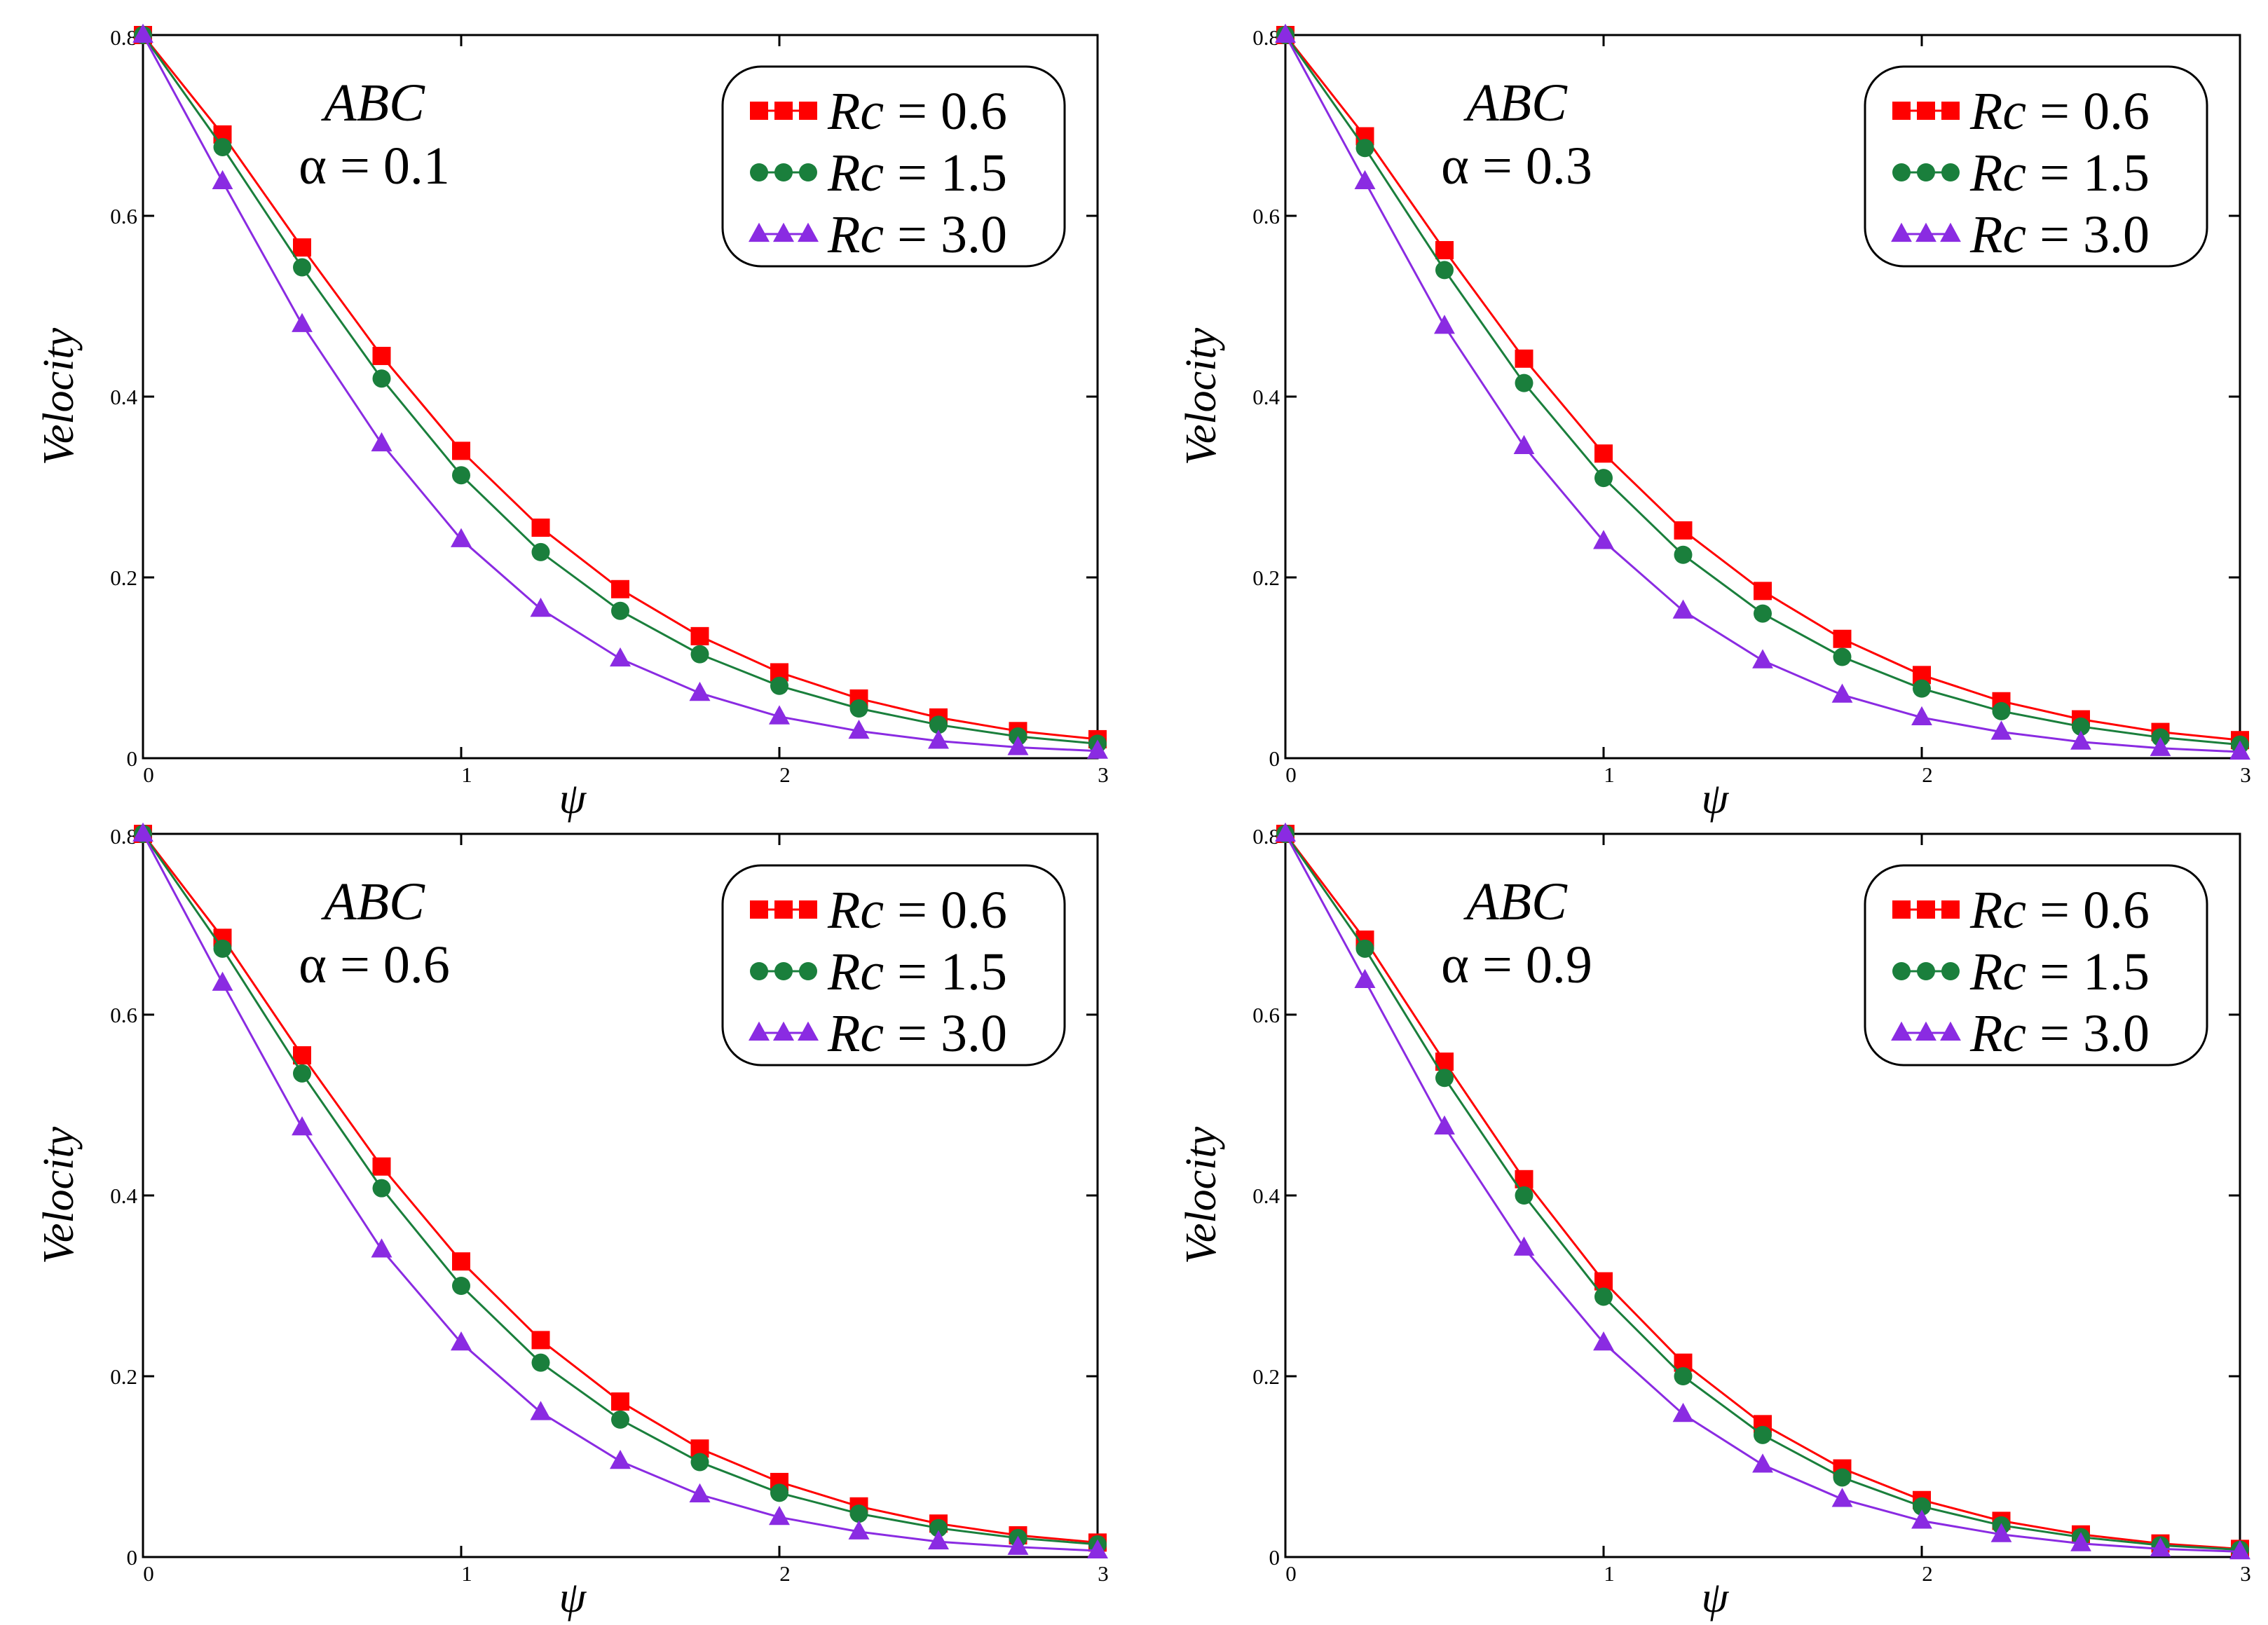  I want to click on legend-label: Rc = 1.5, so click(917, 174).